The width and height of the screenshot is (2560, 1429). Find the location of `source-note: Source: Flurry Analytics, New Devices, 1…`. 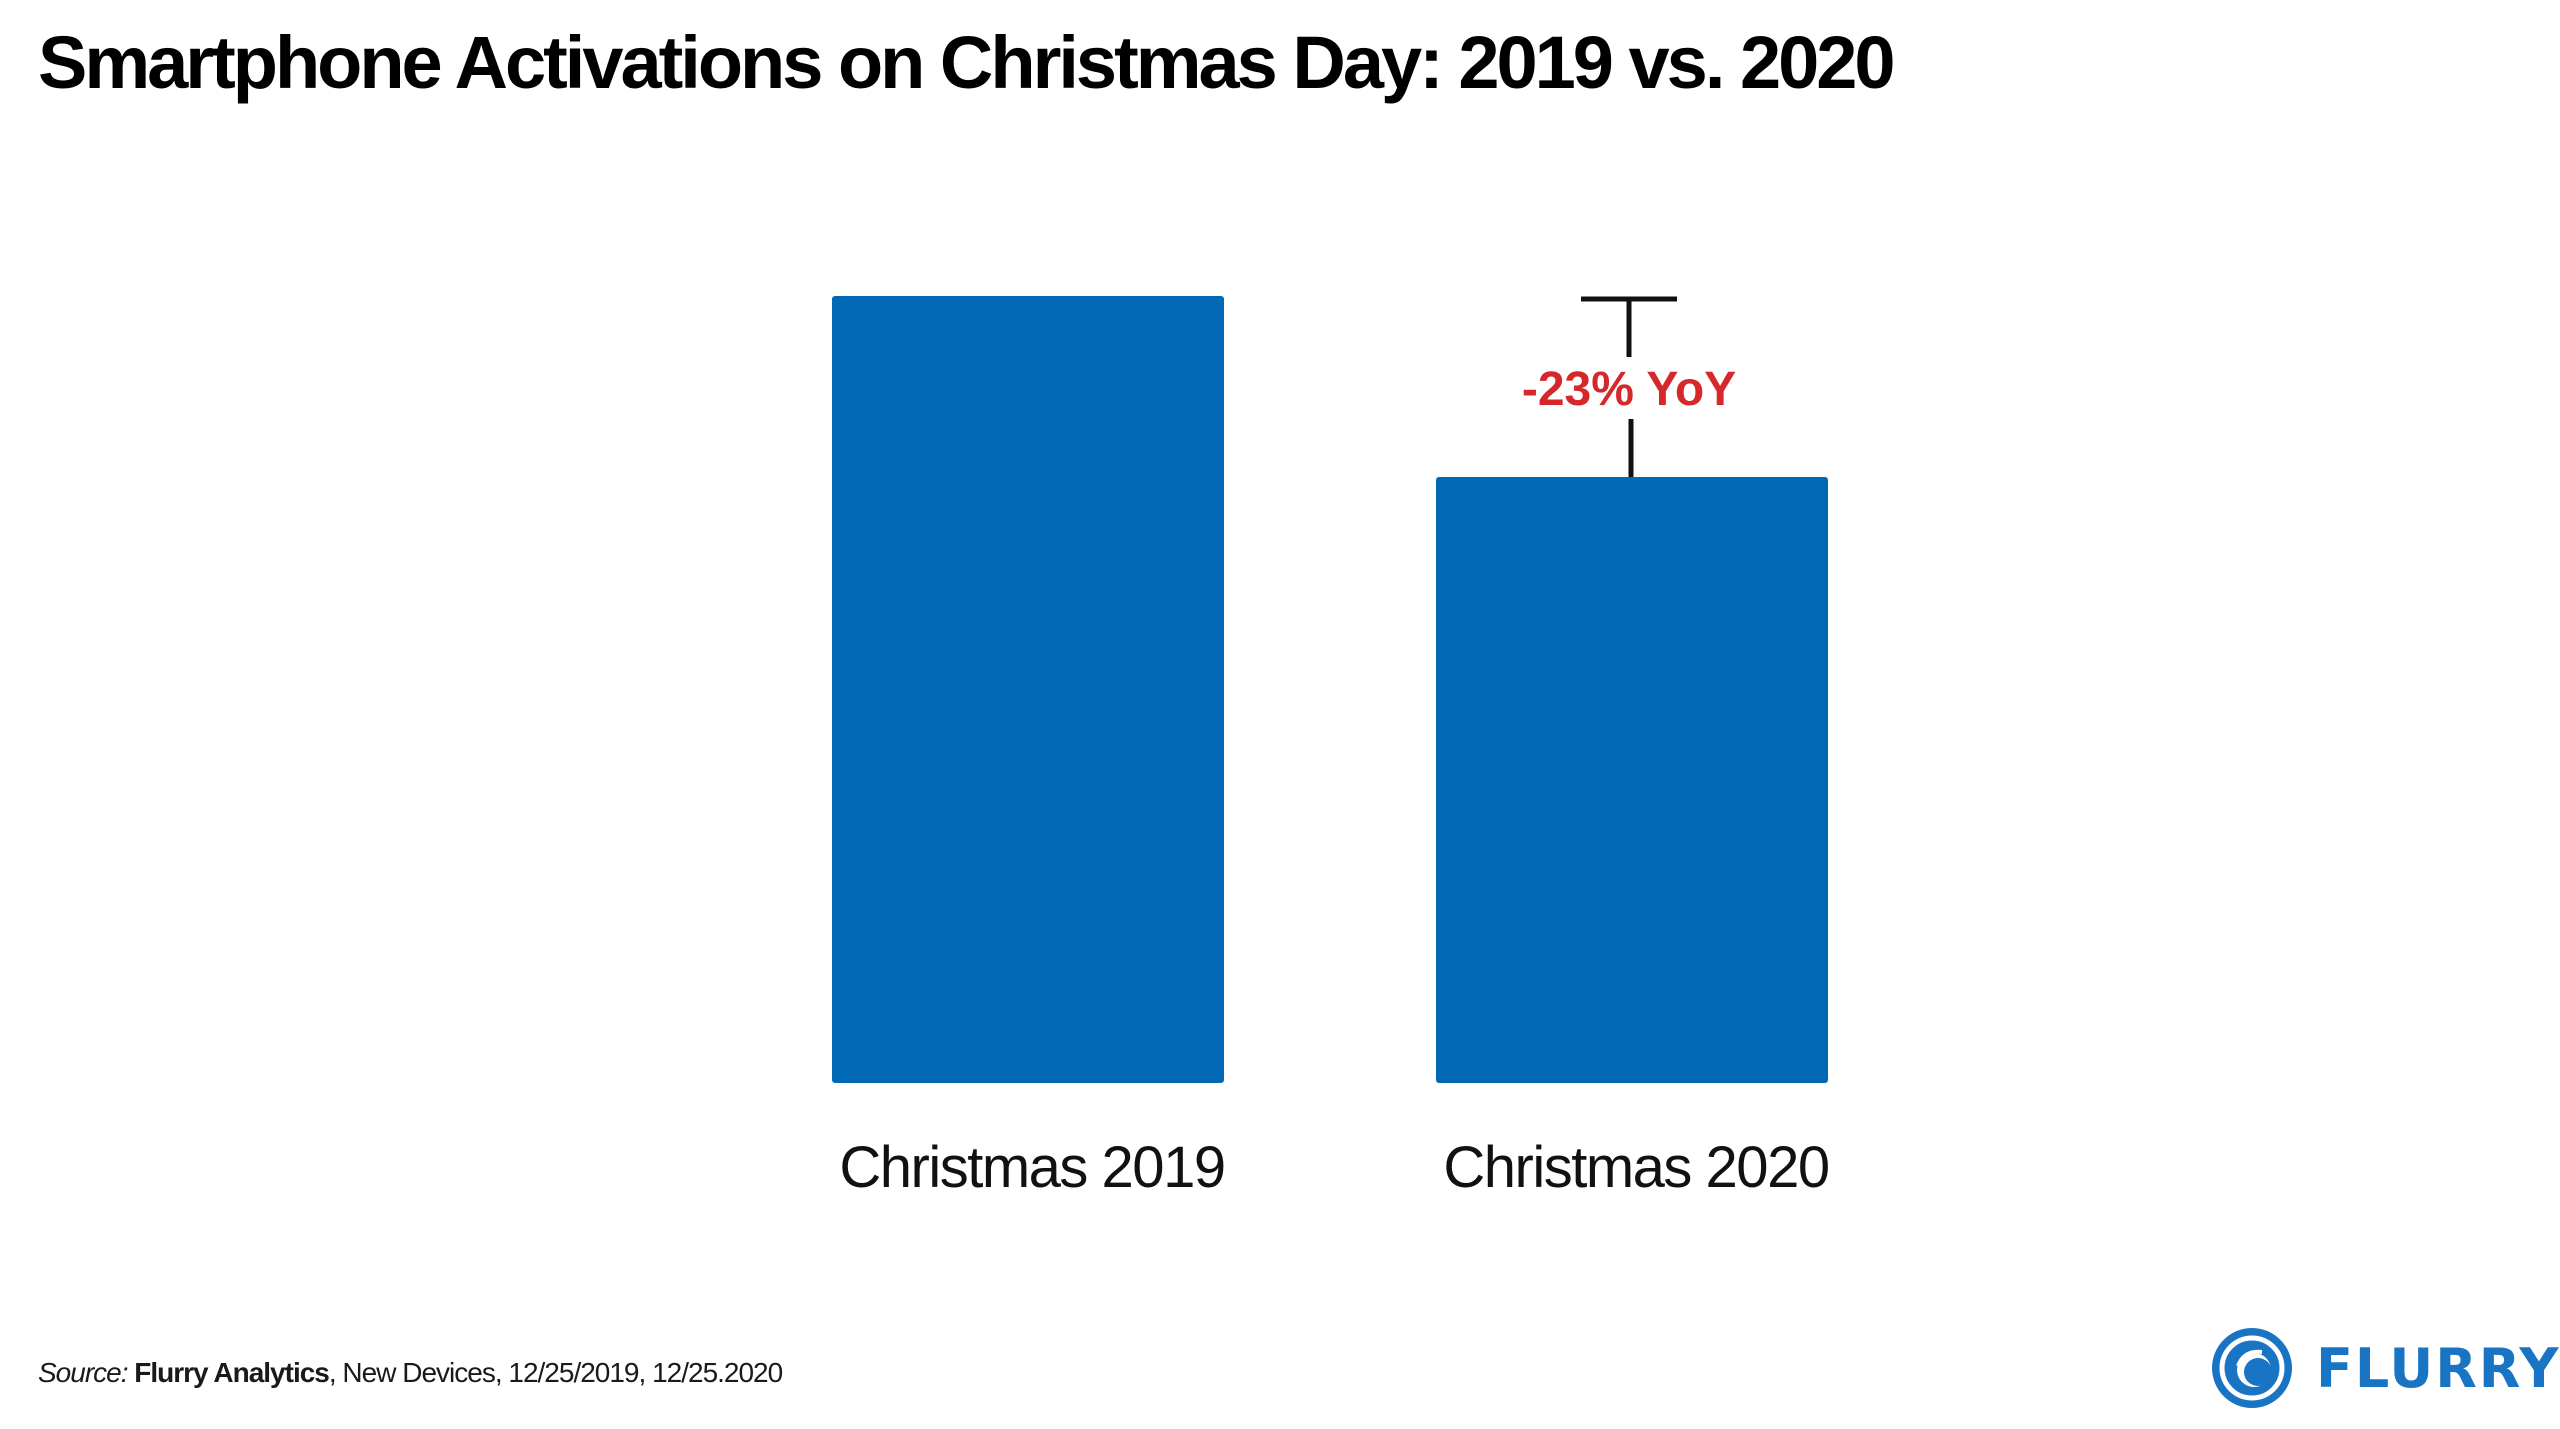

source-note: Source: Flurry Analytics, New Devices, 1… is located at coordinates (410, 1373).